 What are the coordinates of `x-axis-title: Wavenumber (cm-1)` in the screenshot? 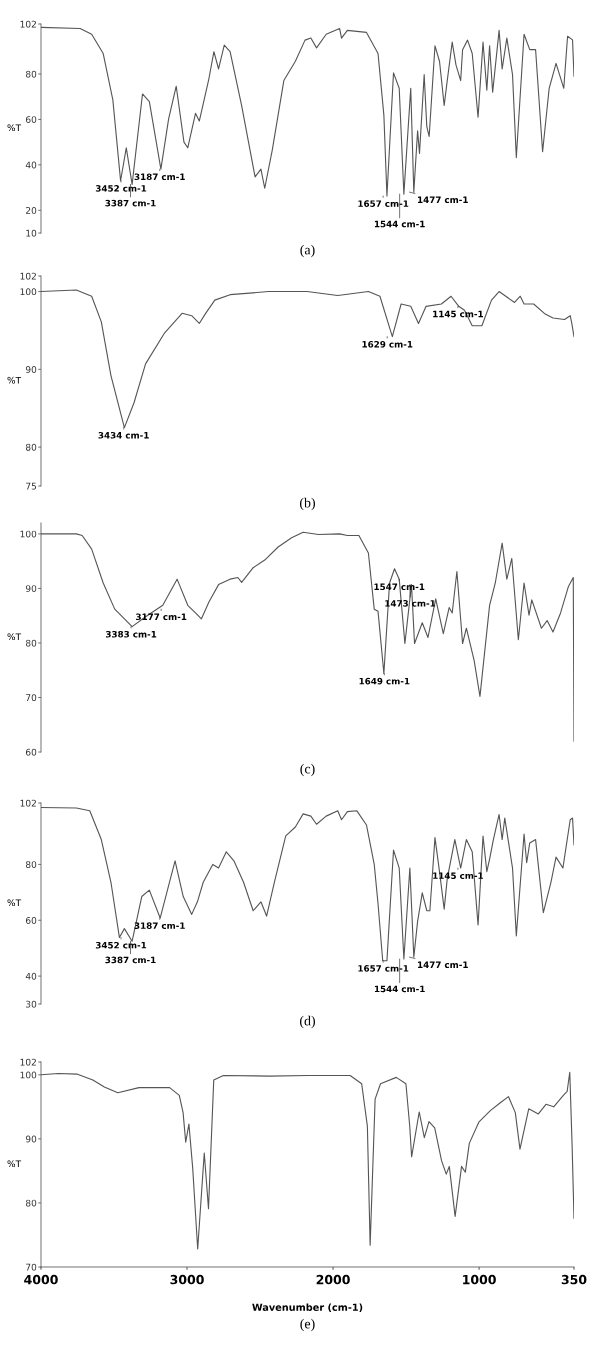 It's located at (307, 1308).